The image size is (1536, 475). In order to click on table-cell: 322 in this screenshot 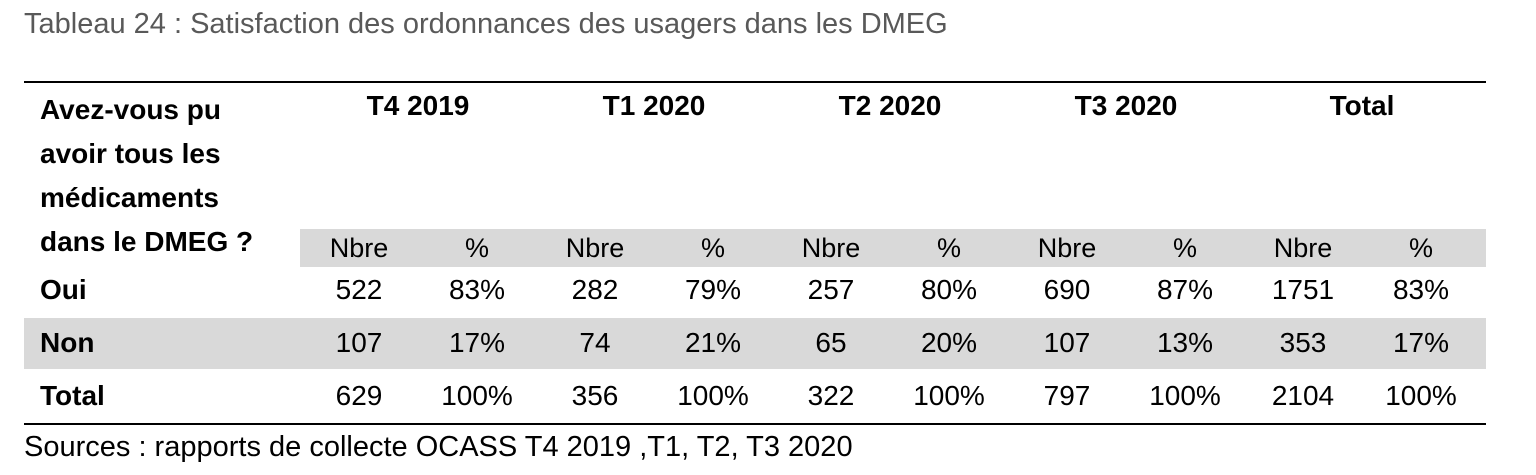, I will do `click(831, 395)`.